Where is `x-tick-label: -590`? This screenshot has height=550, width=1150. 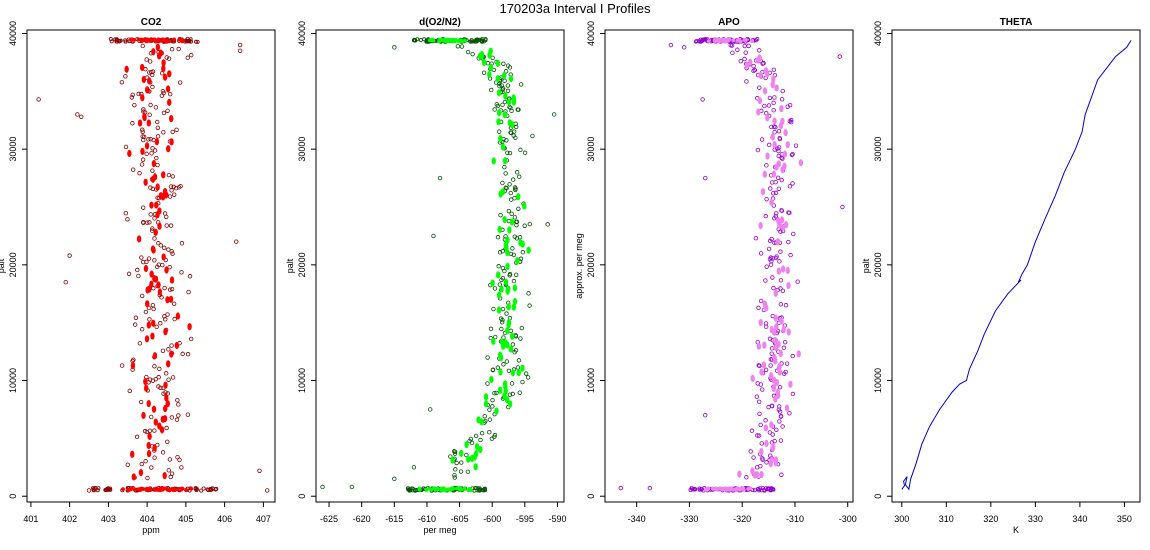
x-tick-label: -590 is located at coordinates (557, 519).